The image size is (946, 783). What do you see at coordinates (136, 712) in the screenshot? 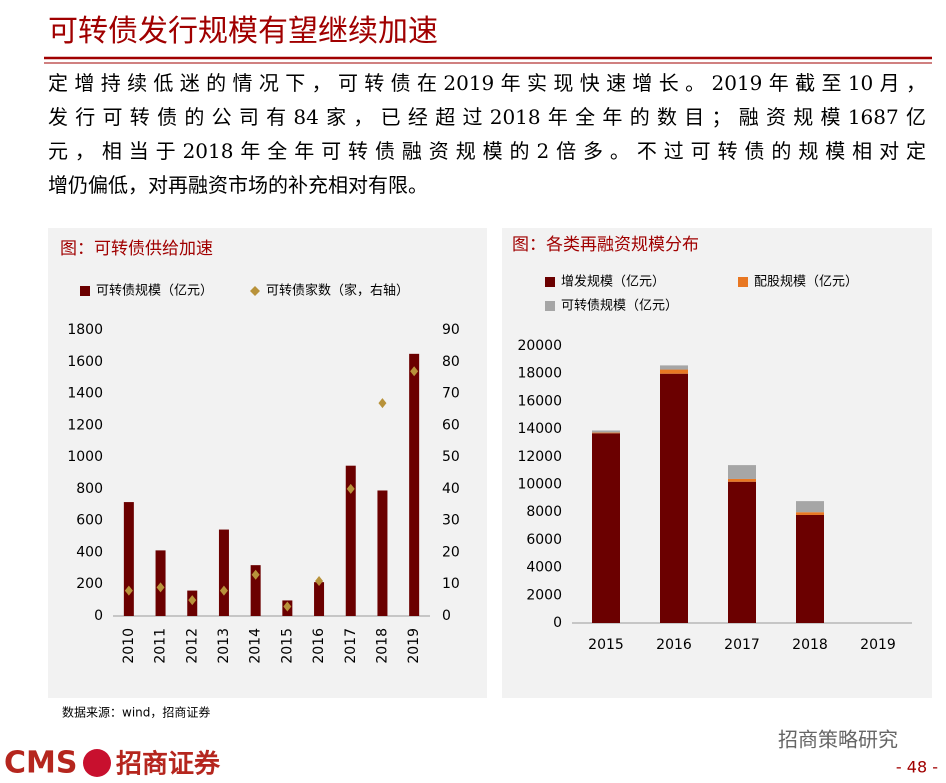
I see `source-note: 数据来源：wind，招商证券` at bounding box center [136, 712].